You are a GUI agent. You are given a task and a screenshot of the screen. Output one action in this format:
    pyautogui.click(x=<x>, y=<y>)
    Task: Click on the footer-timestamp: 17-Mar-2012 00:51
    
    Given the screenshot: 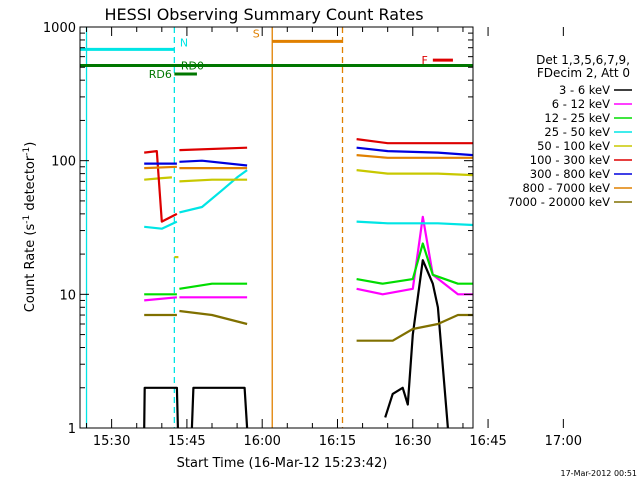 What is the action you would take?
    pyautogui.click(x=599, y=473)
    